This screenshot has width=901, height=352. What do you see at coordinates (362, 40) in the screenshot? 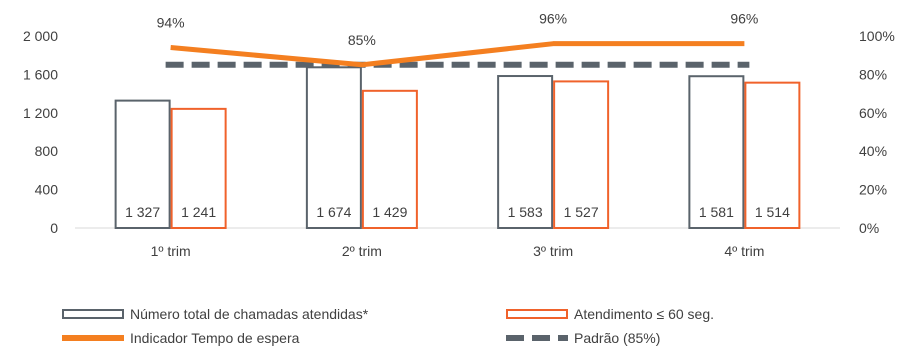
I see `indicator-data-label: 85%` at bounding box center [362, 40].